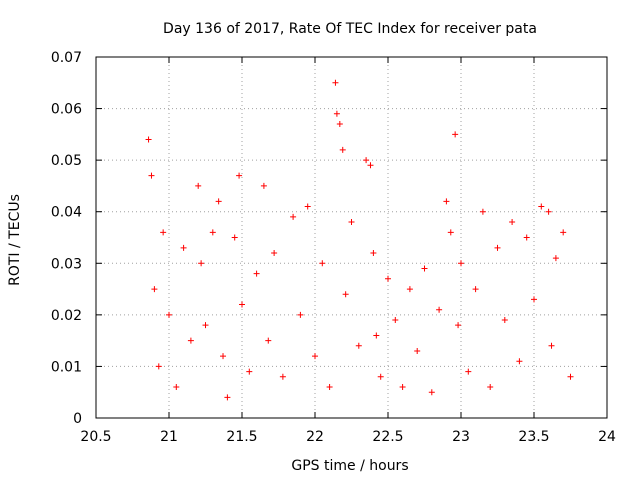 The width and height of the screenshot is (640, 480). I want to click on x-axis-label: GPS time / hours, so click(349, 466).